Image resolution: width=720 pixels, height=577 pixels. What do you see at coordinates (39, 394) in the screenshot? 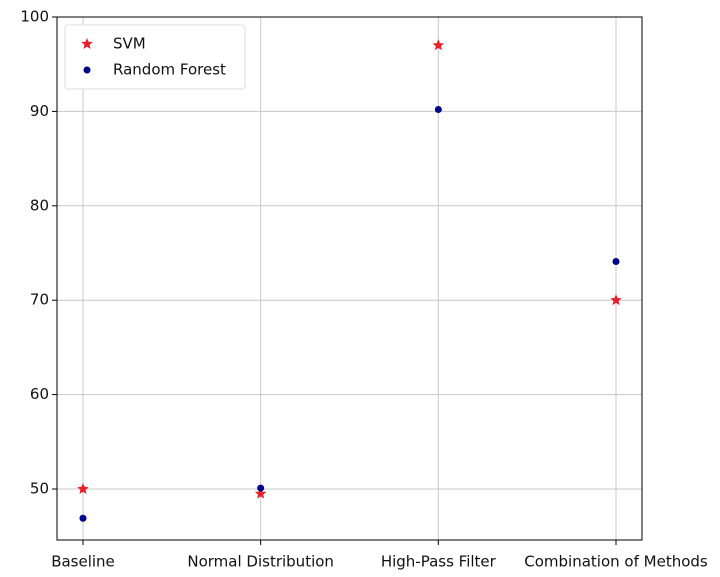
I see `y-tick-label: 60` at bounding box center [39, 394].